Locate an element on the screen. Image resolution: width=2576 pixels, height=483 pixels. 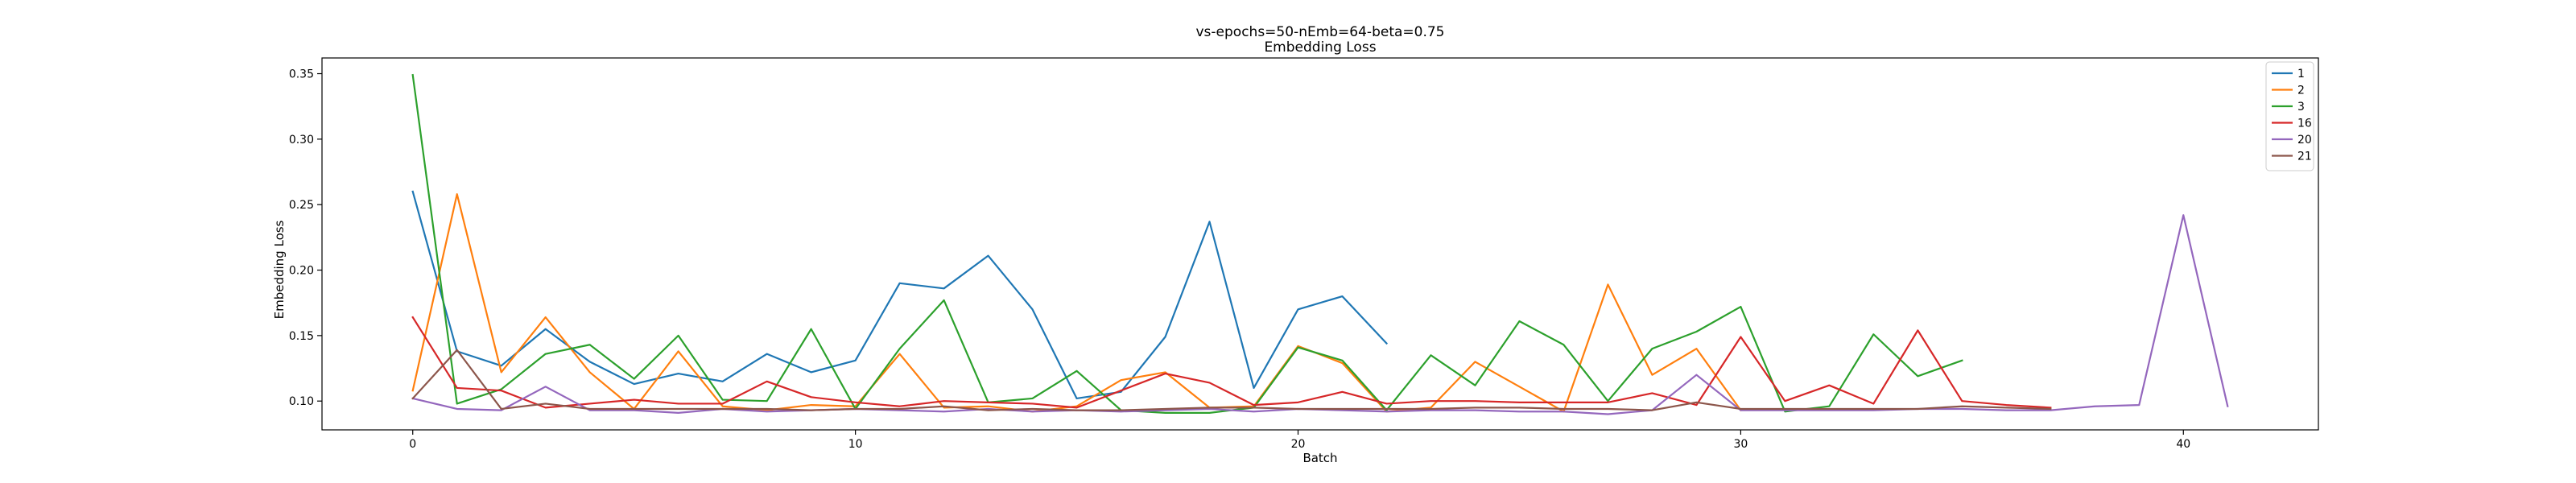
y-tick-label: 0.35 is located at coordinates (301, 74).